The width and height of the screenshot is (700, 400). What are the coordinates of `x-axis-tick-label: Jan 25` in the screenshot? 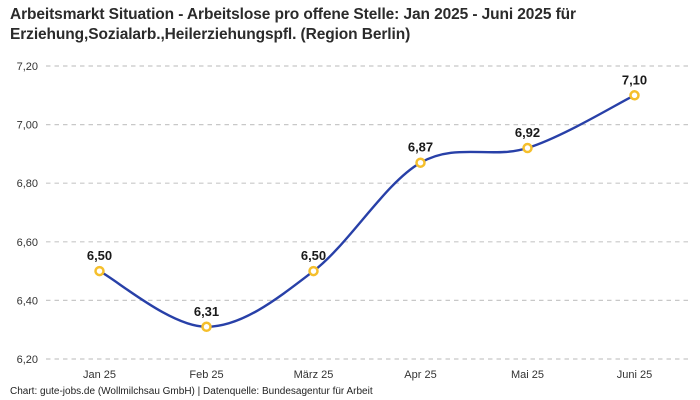 It's located at (99, 375).